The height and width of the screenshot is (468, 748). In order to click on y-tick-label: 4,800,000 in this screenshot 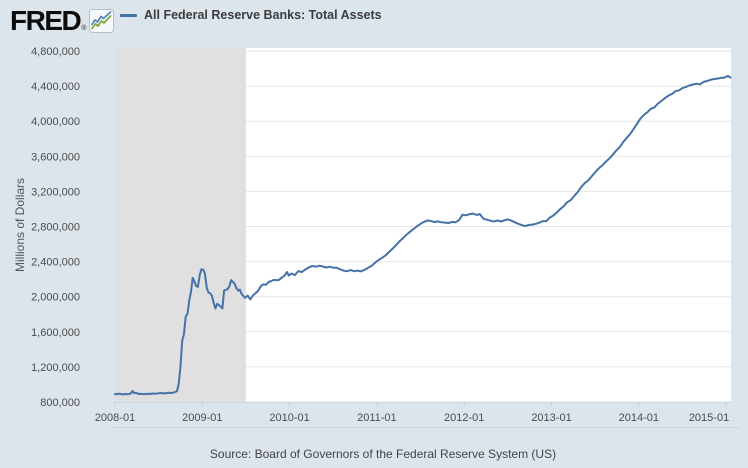, I will do `click(55, 52)`.